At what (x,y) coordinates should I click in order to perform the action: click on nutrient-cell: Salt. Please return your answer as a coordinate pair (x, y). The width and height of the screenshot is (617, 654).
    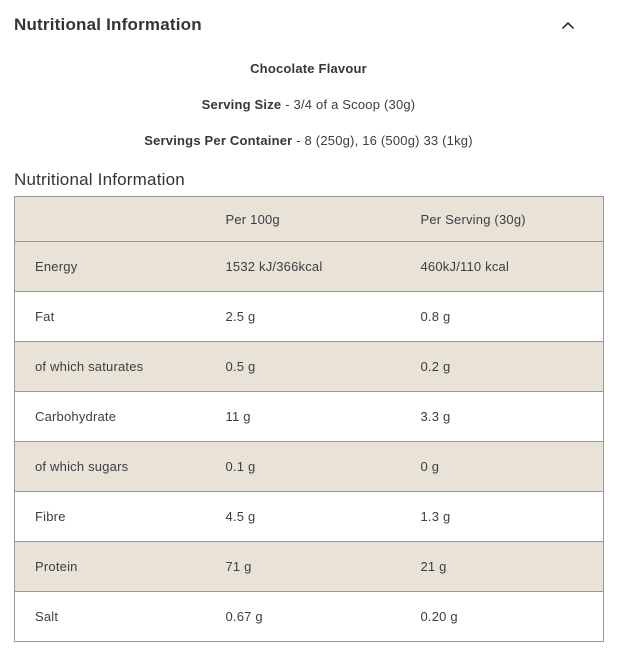
    Looking at the image, I should click on (120, 616).